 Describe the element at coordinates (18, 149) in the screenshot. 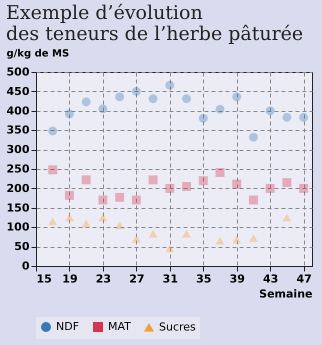

I see `y-tick-label: 300` at that location.